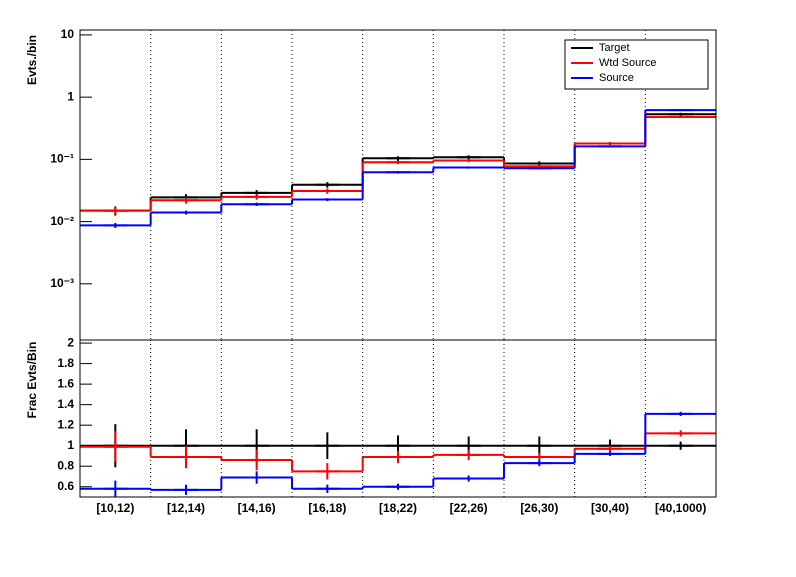  I want to click on y-tick-label: 1.6, so click(65, 383).